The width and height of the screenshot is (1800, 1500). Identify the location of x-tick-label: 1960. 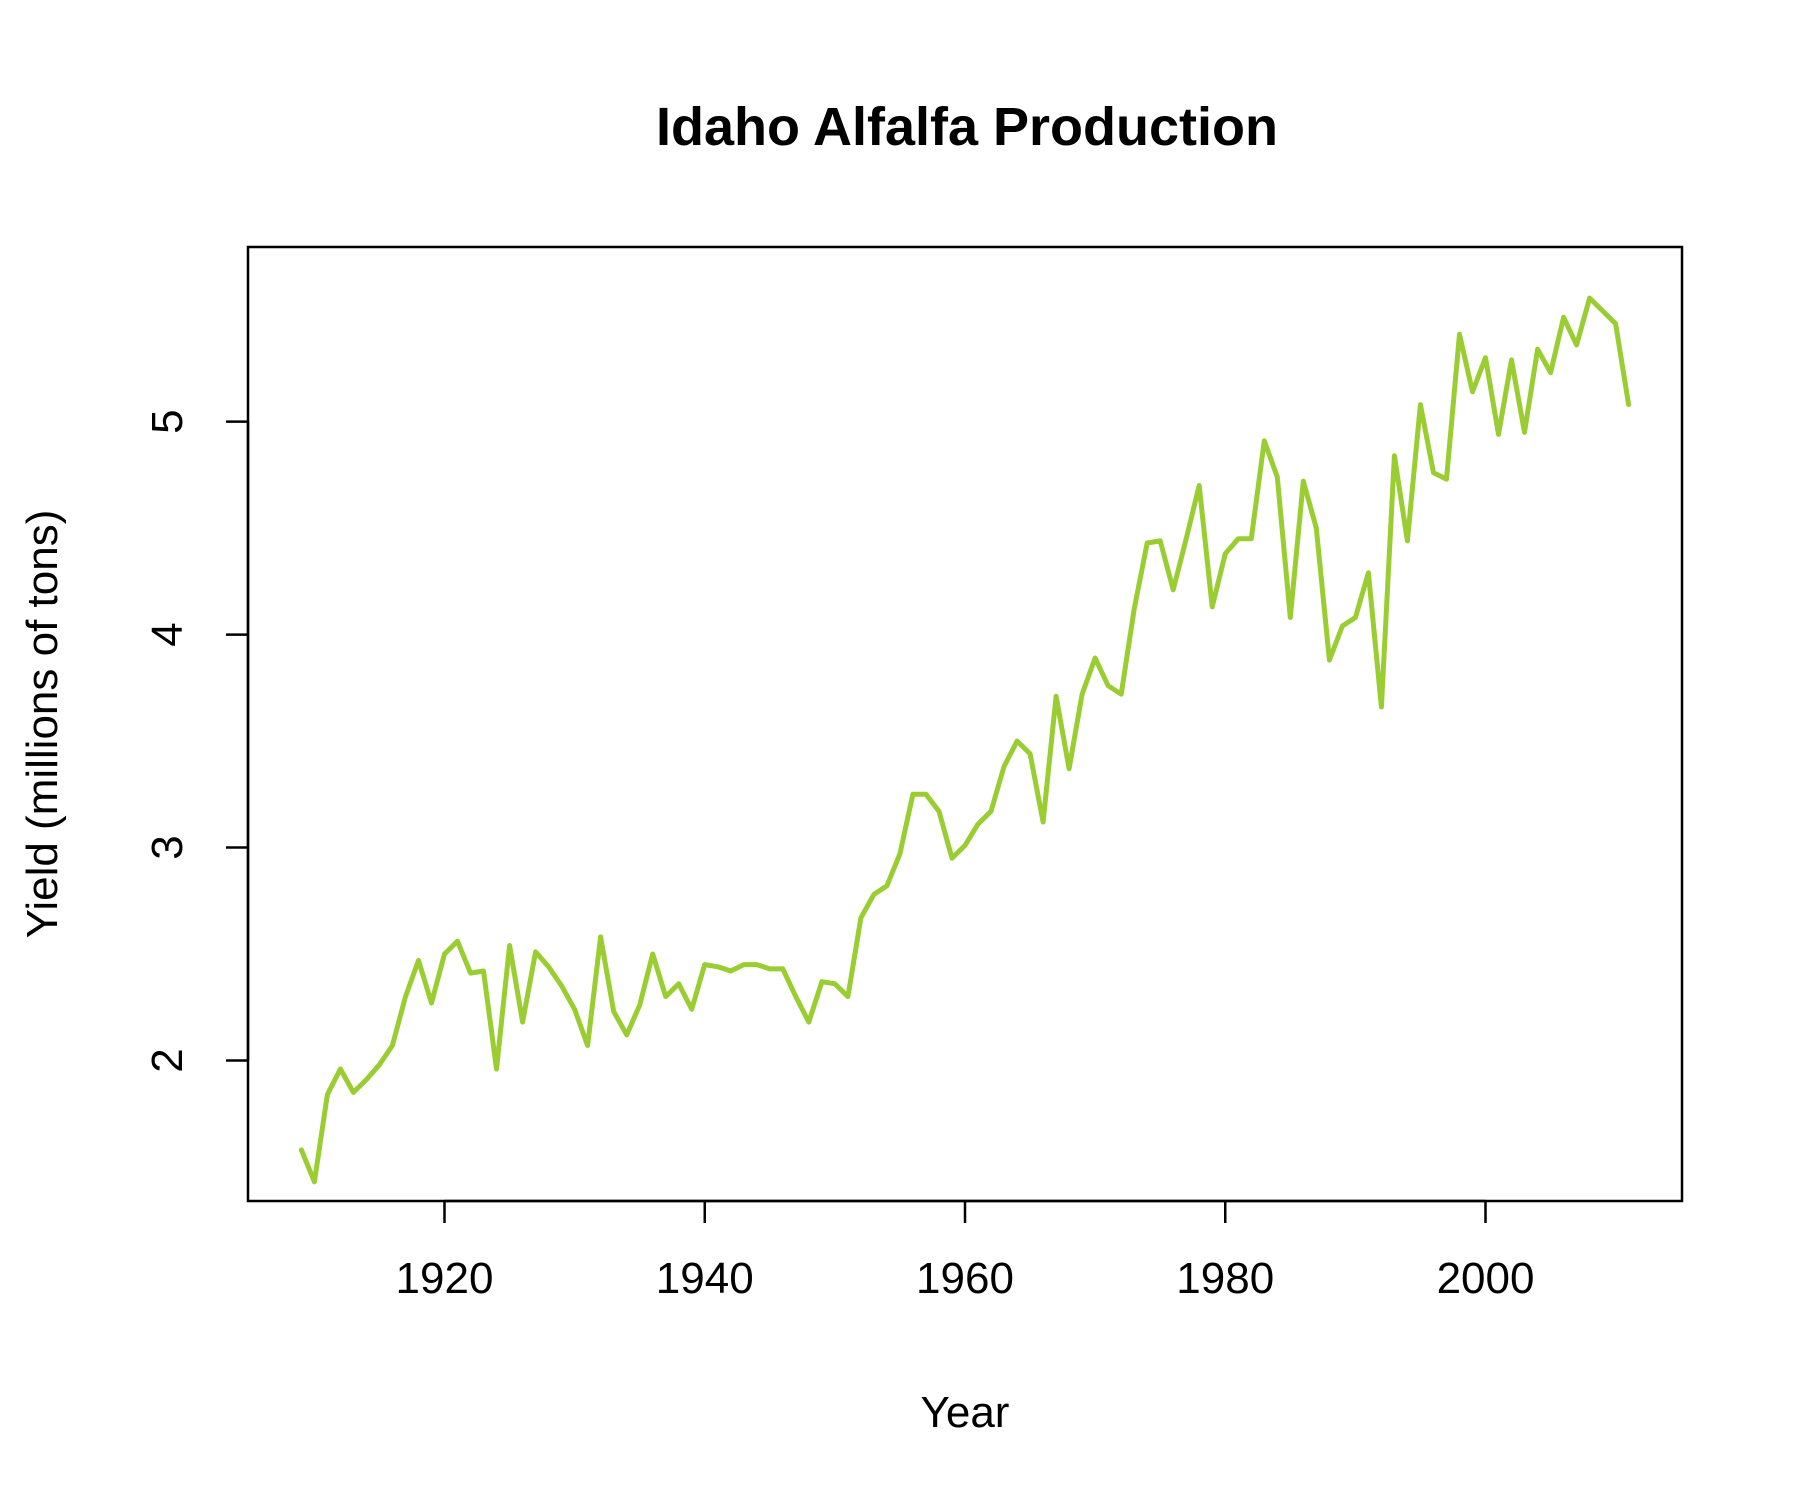
(965, 1278).